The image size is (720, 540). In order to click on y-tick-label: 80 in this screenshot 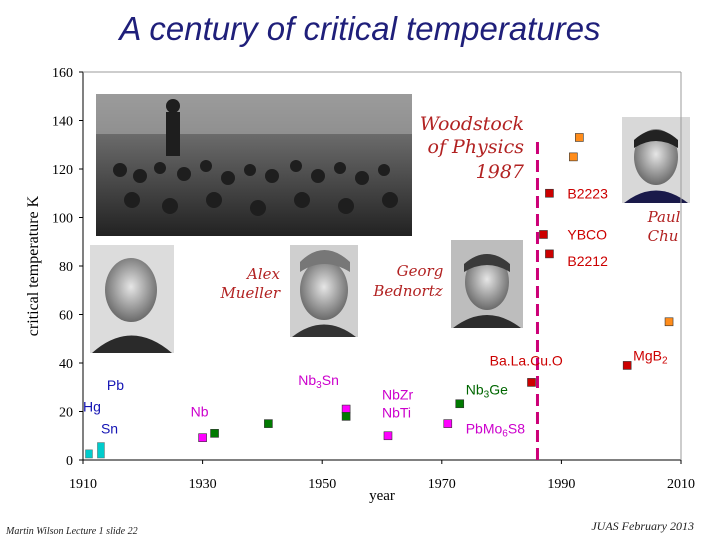, I will do `click(66, 267)`.